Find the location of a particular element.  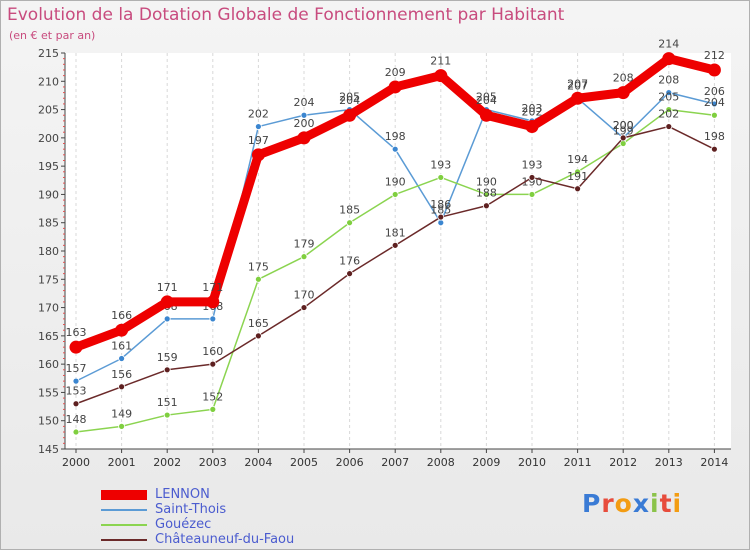

legend-item-gouezec: Gouézec is located at coordinates (197, 524).